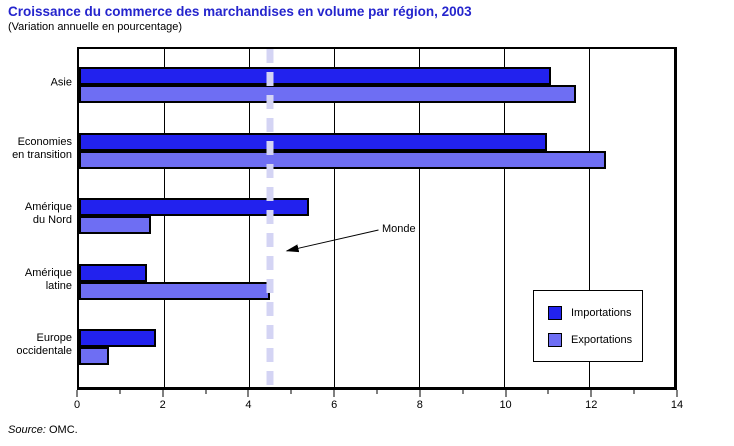 Image resolution: width=734 pixels, height=446 pixels. What do you see at coordinates (162, 405) in the screenshot?
I see `x-tick-label: 2` at bounding box center [162, 405].